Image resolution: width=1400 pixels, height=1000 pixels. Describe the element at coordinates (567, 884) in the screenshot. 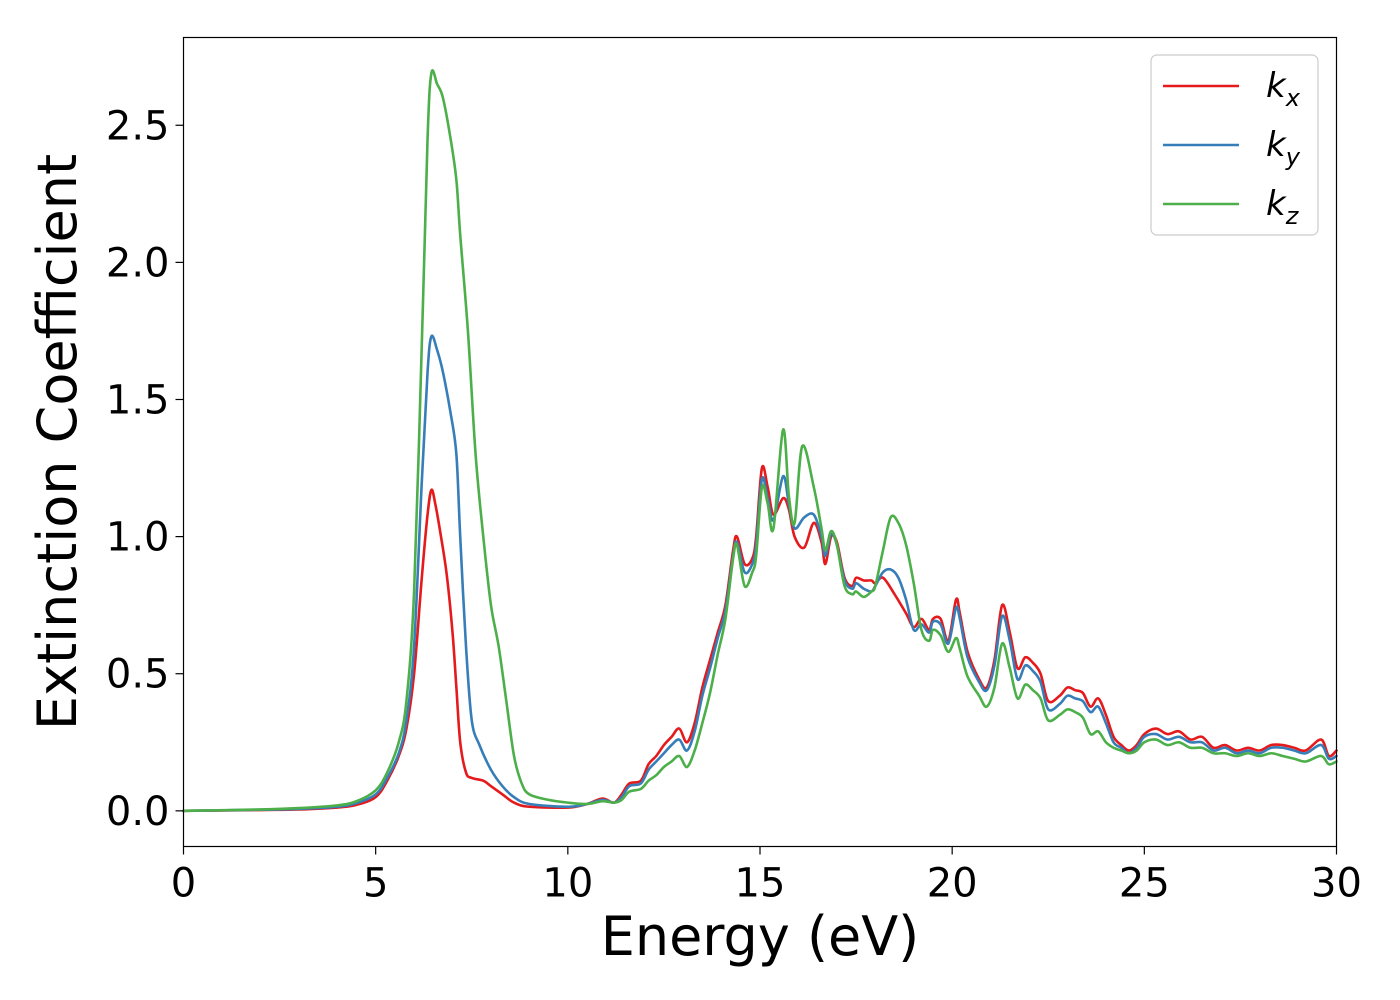

I see `x-tick-label: 10` at that location.